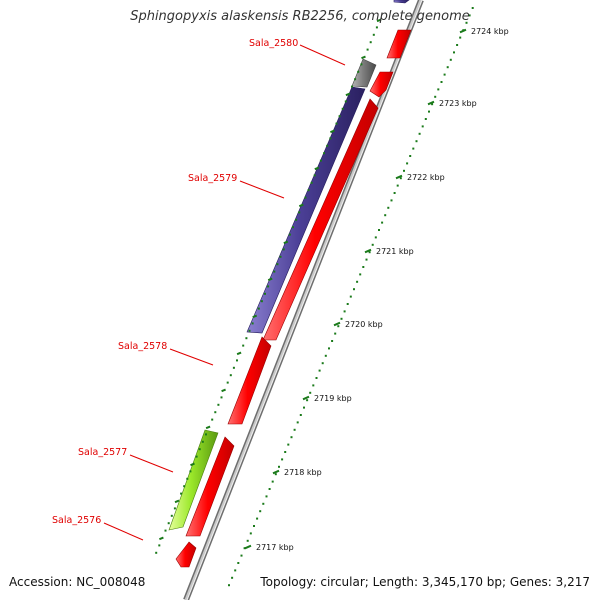 The image size is (600, 600). I want to click on gene-sala-2579-forward, so click(320, 219).